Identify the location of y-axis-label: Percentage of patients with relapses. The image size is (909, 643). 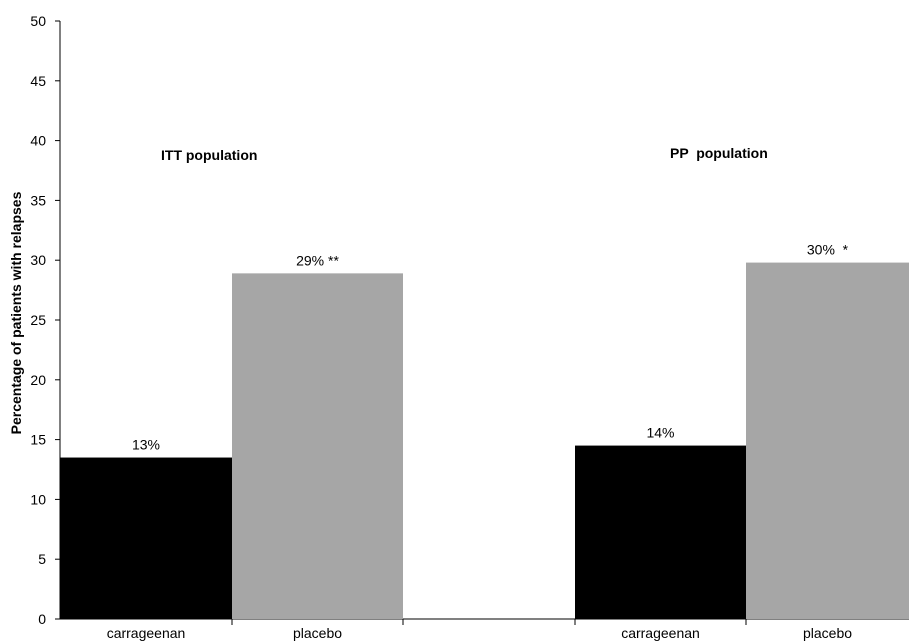
(16, 312).